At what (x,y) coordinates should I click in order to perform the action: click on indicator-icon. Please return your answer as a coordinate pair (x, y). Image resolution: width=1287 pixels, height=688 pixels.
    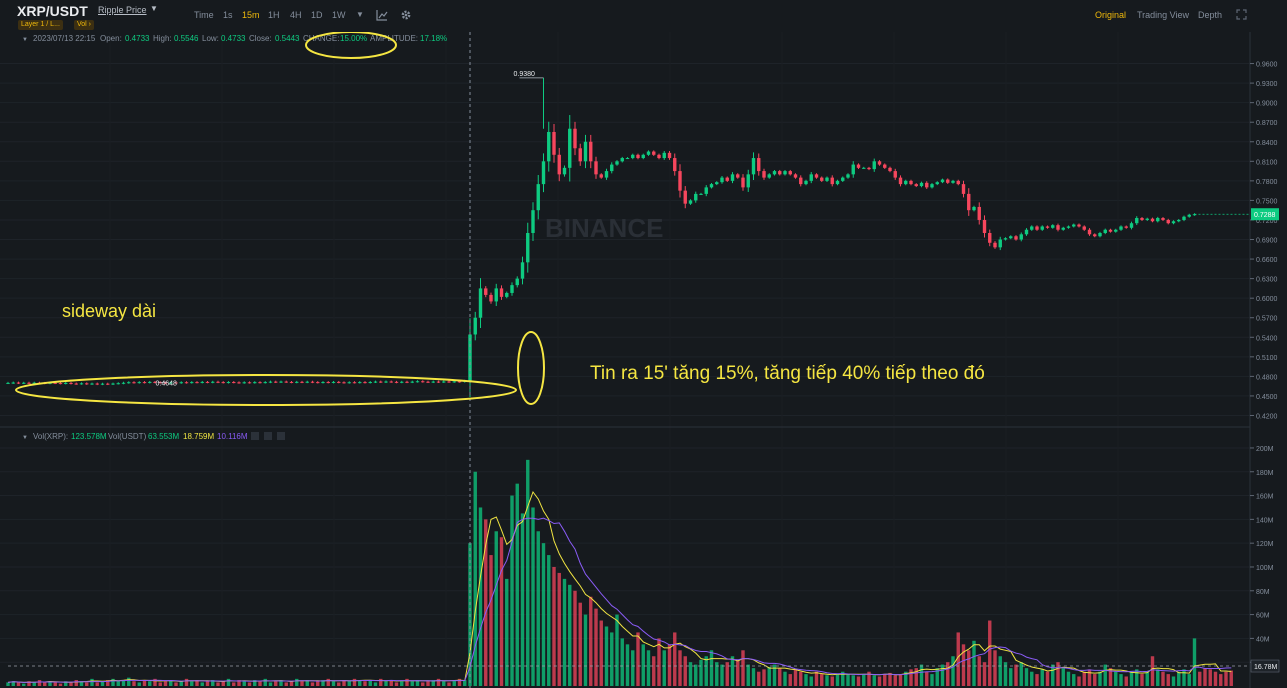
    Looking at the image, I should click on (382, 15).